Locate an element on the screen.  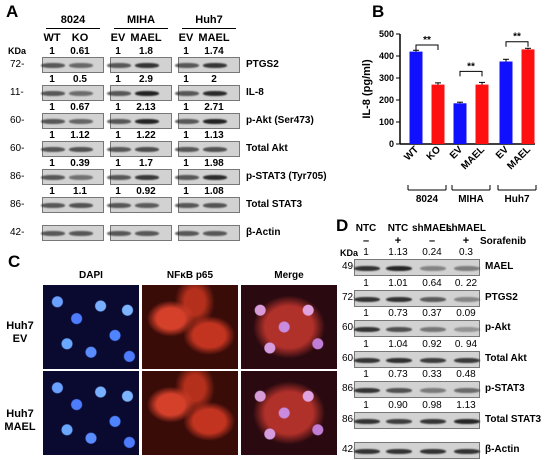
group-label: 8024 is located at coordinates (427, 199).